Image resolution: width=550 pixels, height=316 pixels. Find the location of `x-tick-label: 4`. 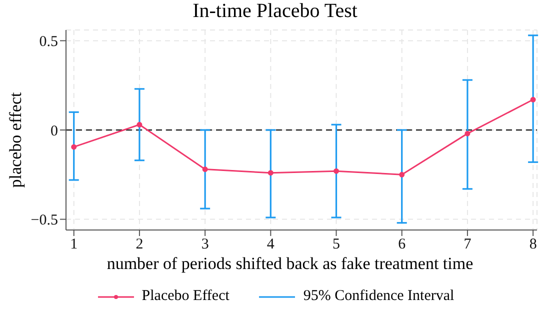

x-tick-label: 4 is located at coordinates (270, 244).